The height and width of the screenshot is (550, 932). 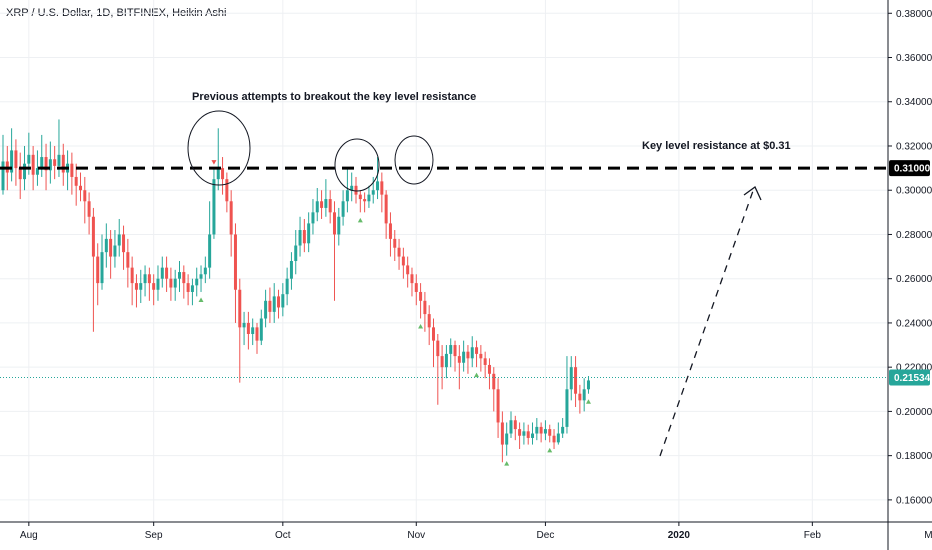 What do you see at coordinates (914, 191) in the screenshot?
I see `y-tick-label: 0.30000` at bounding box center [914, 191].